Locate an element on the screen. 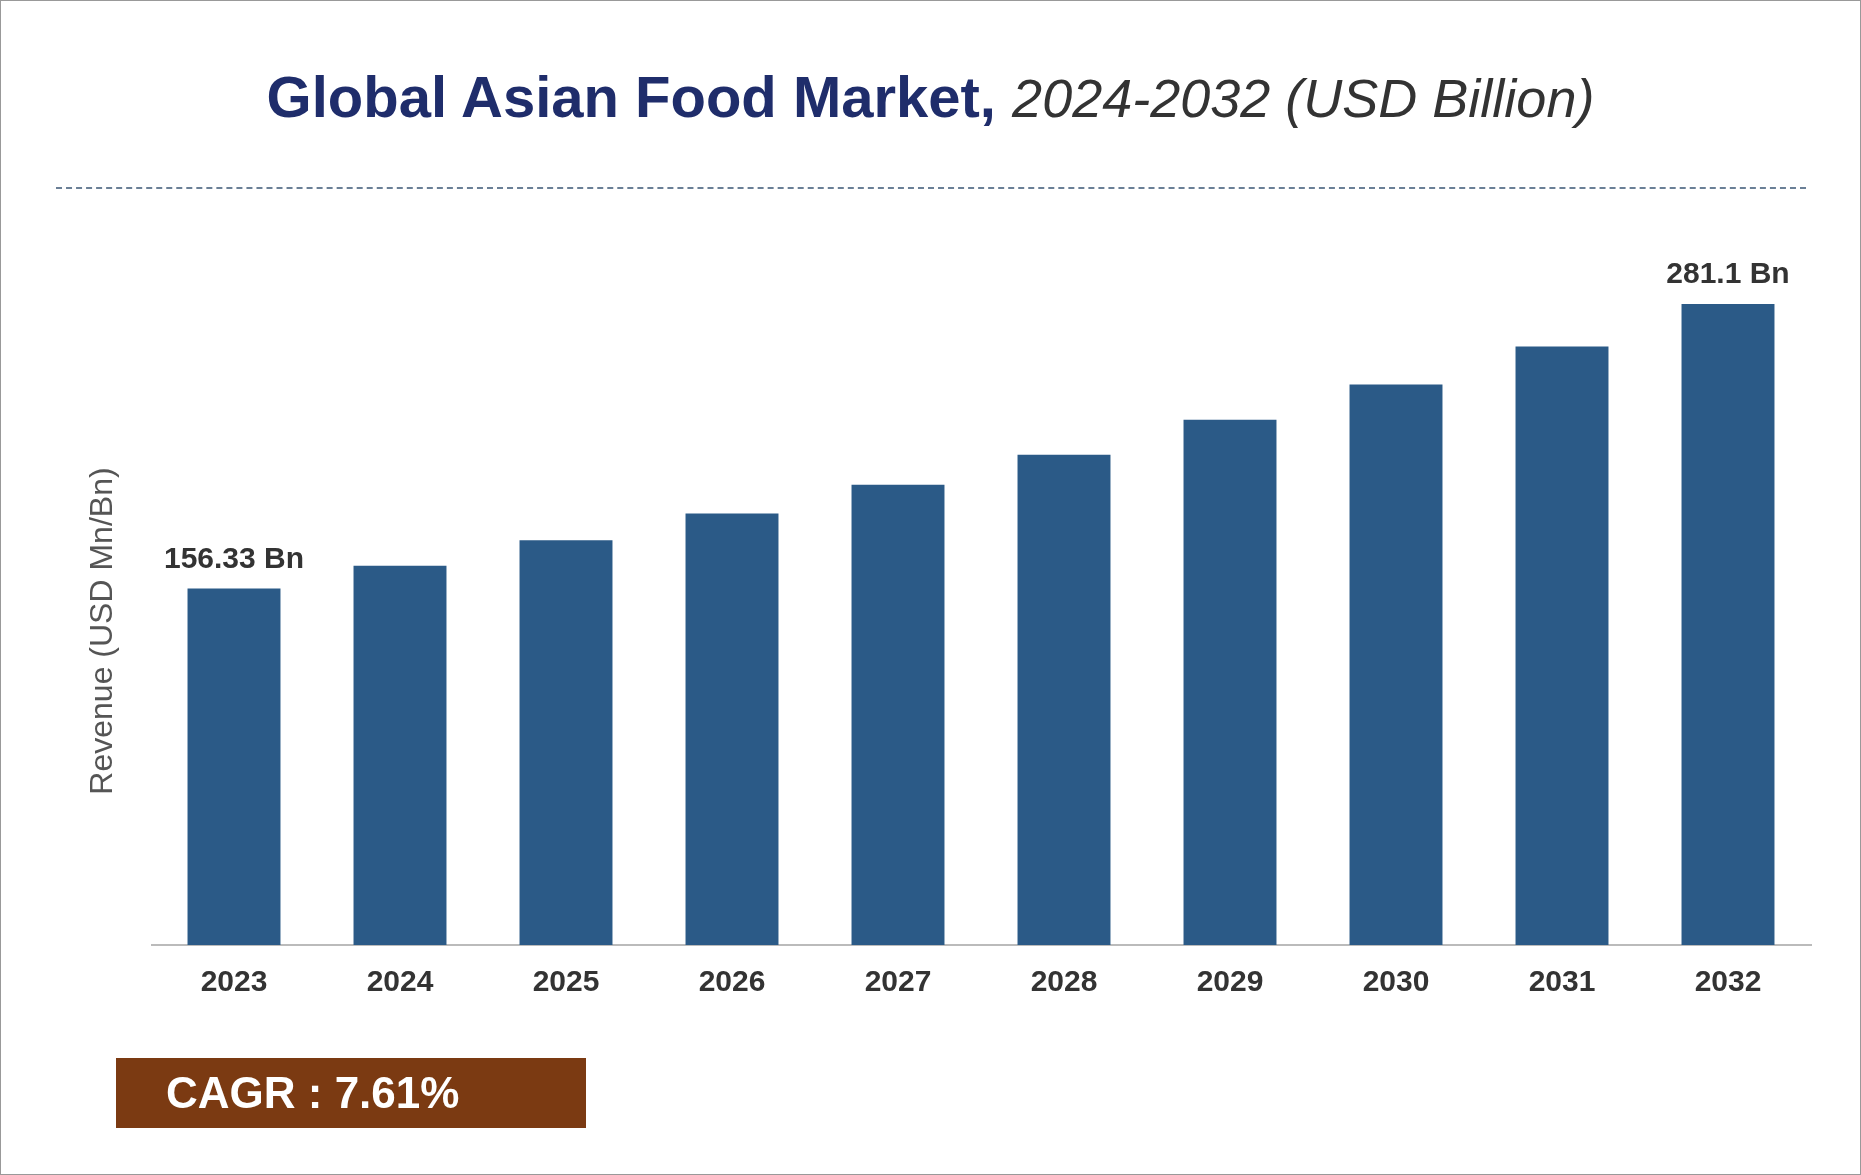 This screenshot has height=1175, width=1861. x-tick-label: 2029 is located at coordinates (1230, 981).